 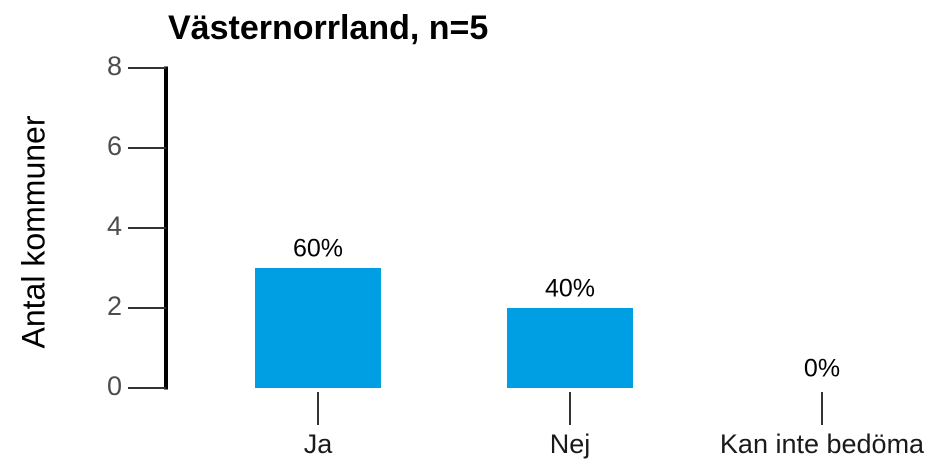 I want to click on chart-title: Västernorrland, n=5, so click(x=328, y=28).